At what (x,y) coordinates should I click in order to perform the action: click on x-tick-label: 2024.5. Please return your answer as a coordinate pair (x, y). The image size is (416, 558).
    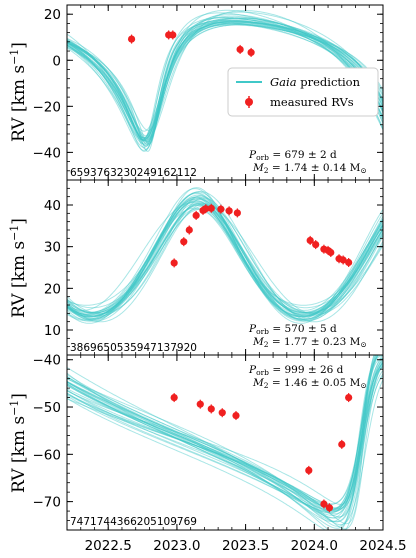
    Looking at the image, I should click on (382, 546).